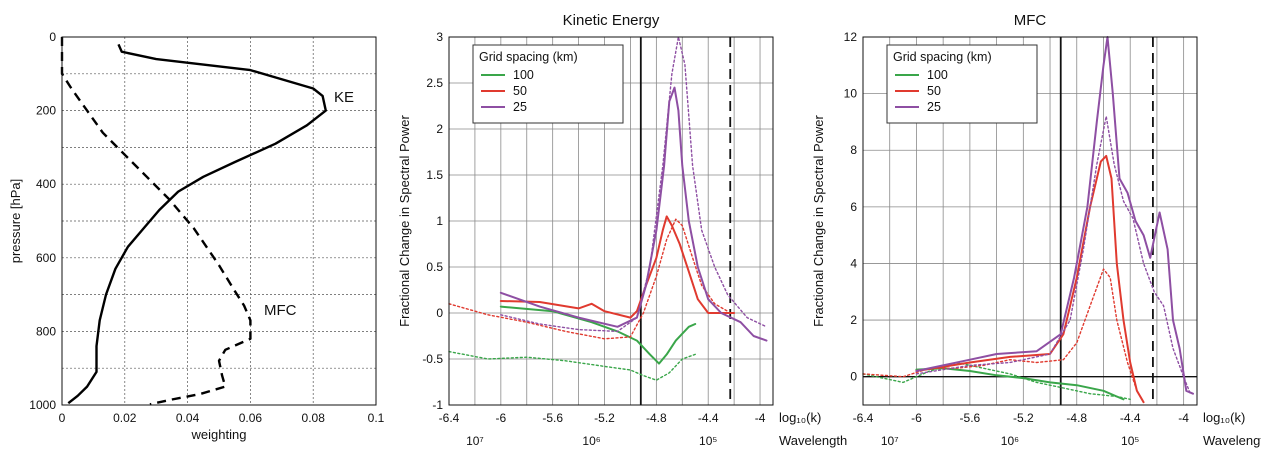  Describe the element at coordinates (439, 37) in the screenshot. I see `y-tick-label: 3` at that location.